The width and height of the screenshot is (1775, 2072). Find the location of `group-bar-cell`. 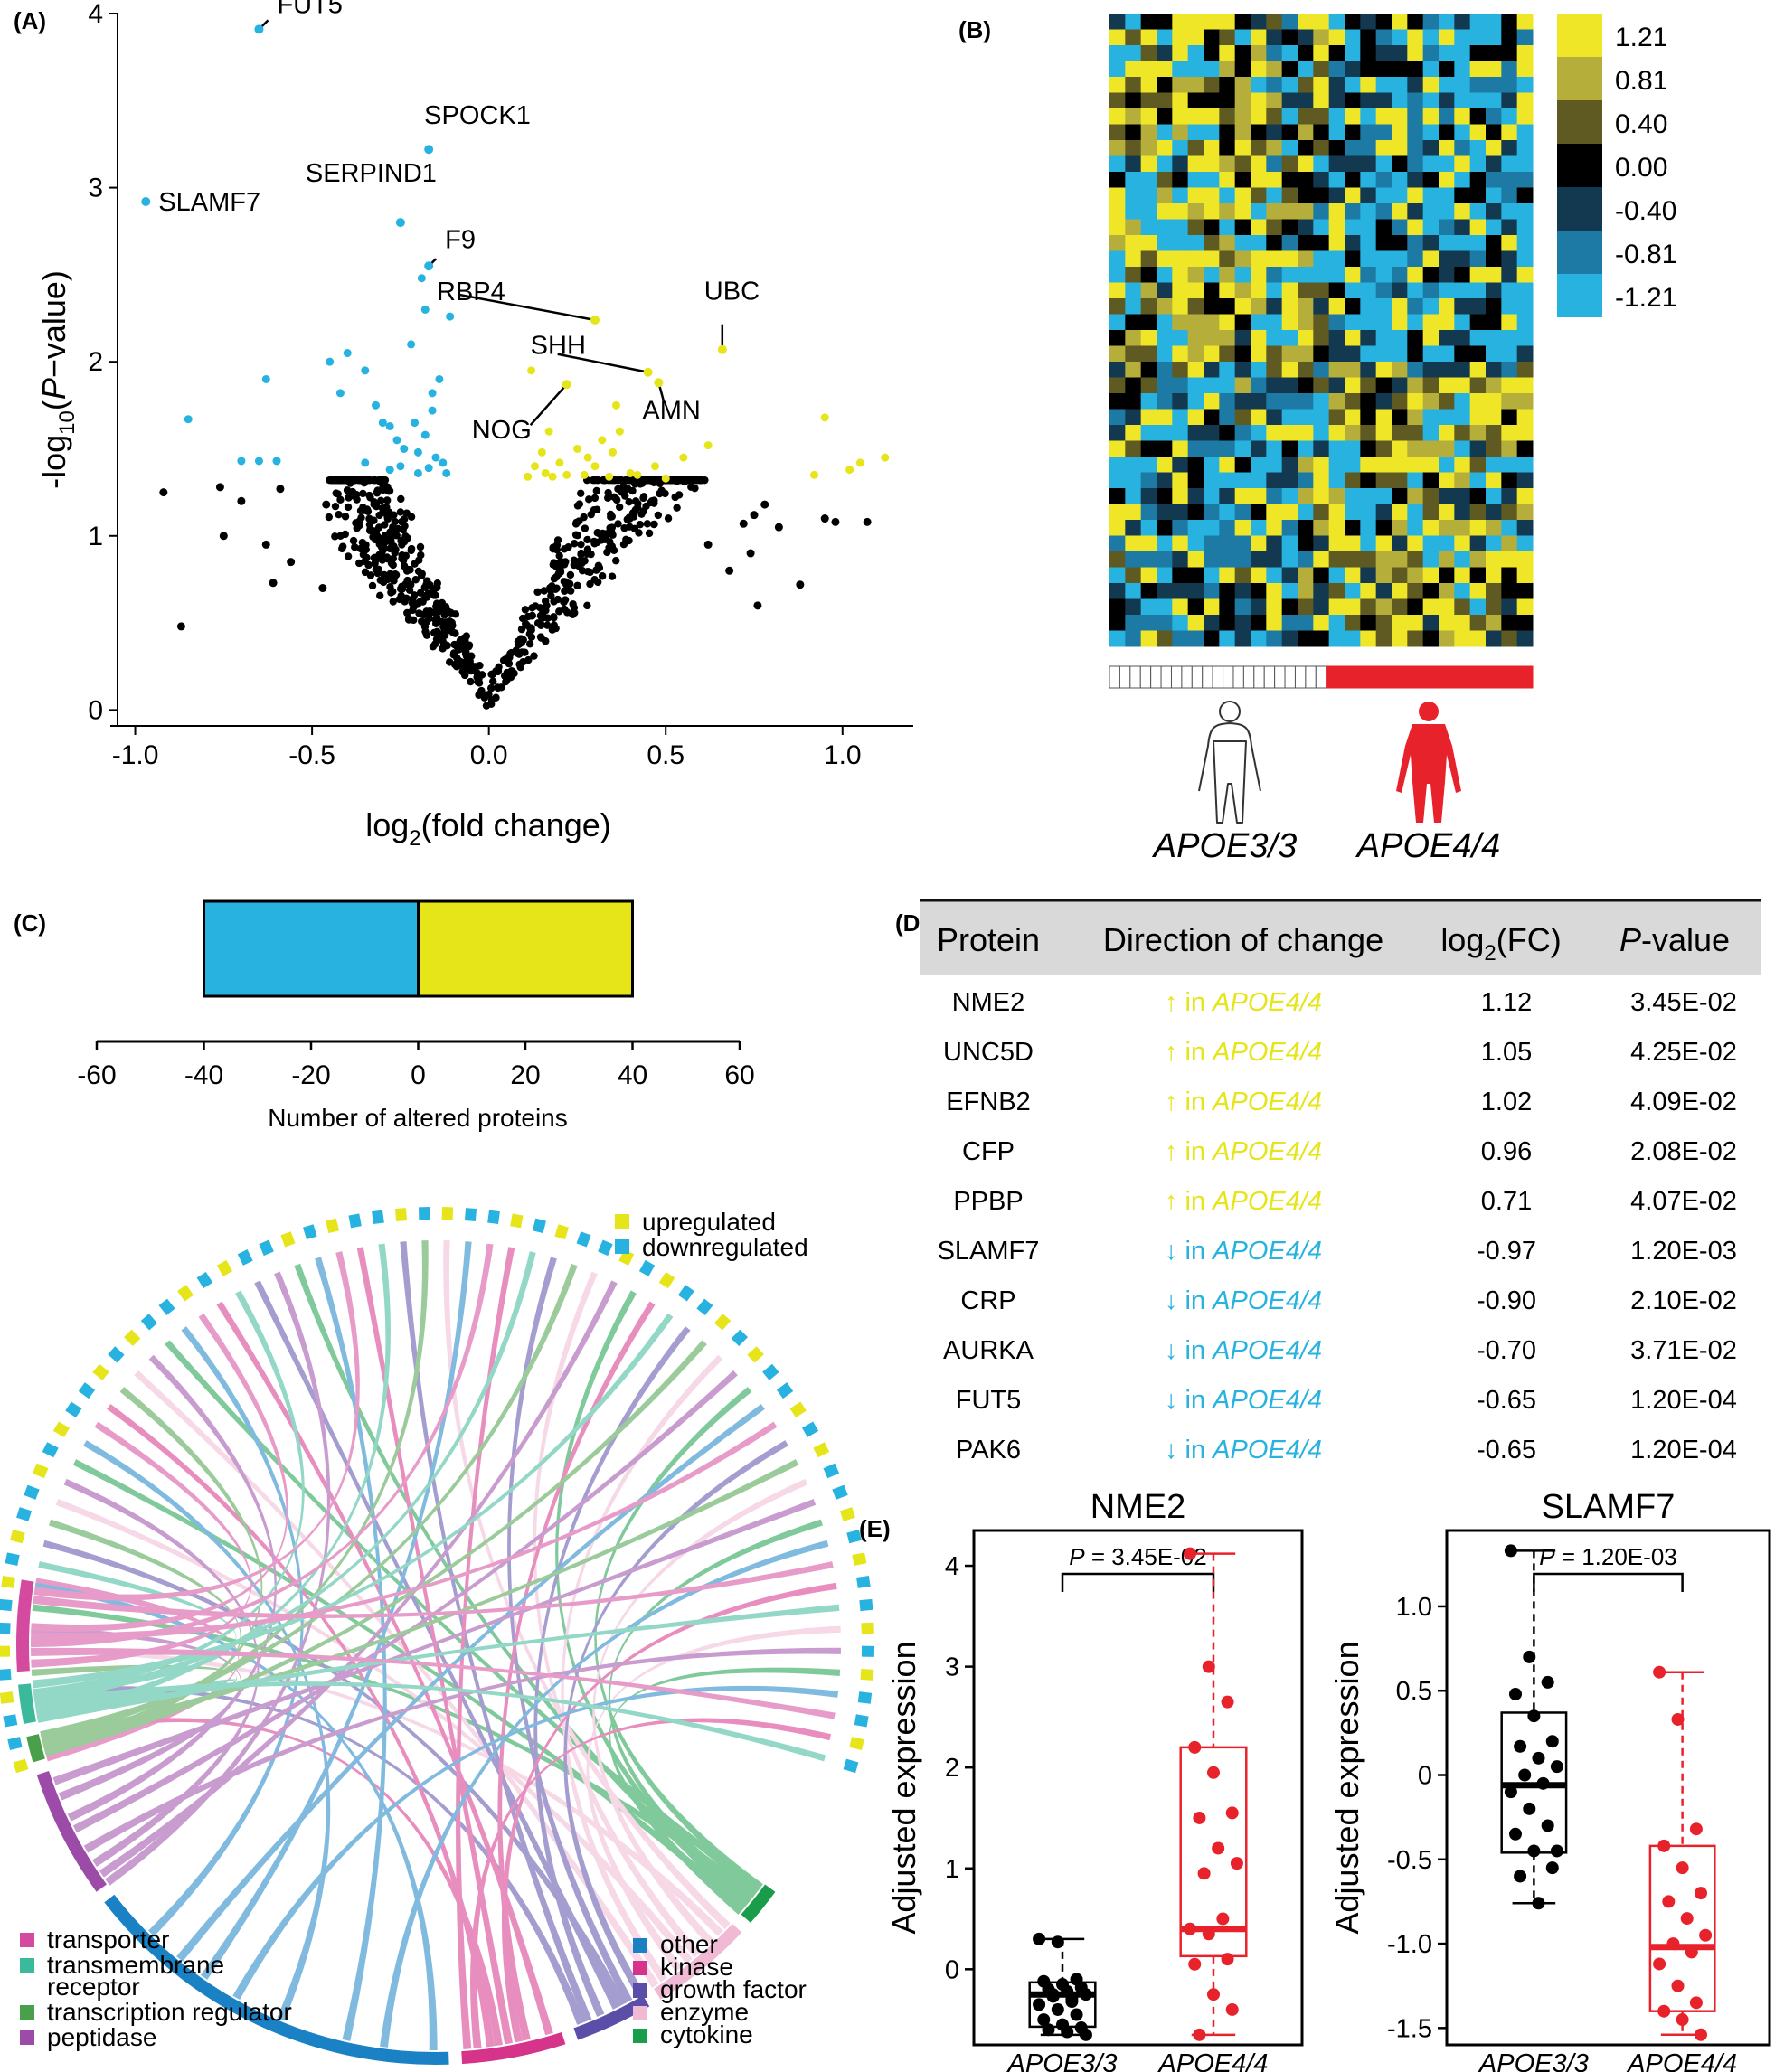

group-bar-cell is located at coordinates (1434, 677).